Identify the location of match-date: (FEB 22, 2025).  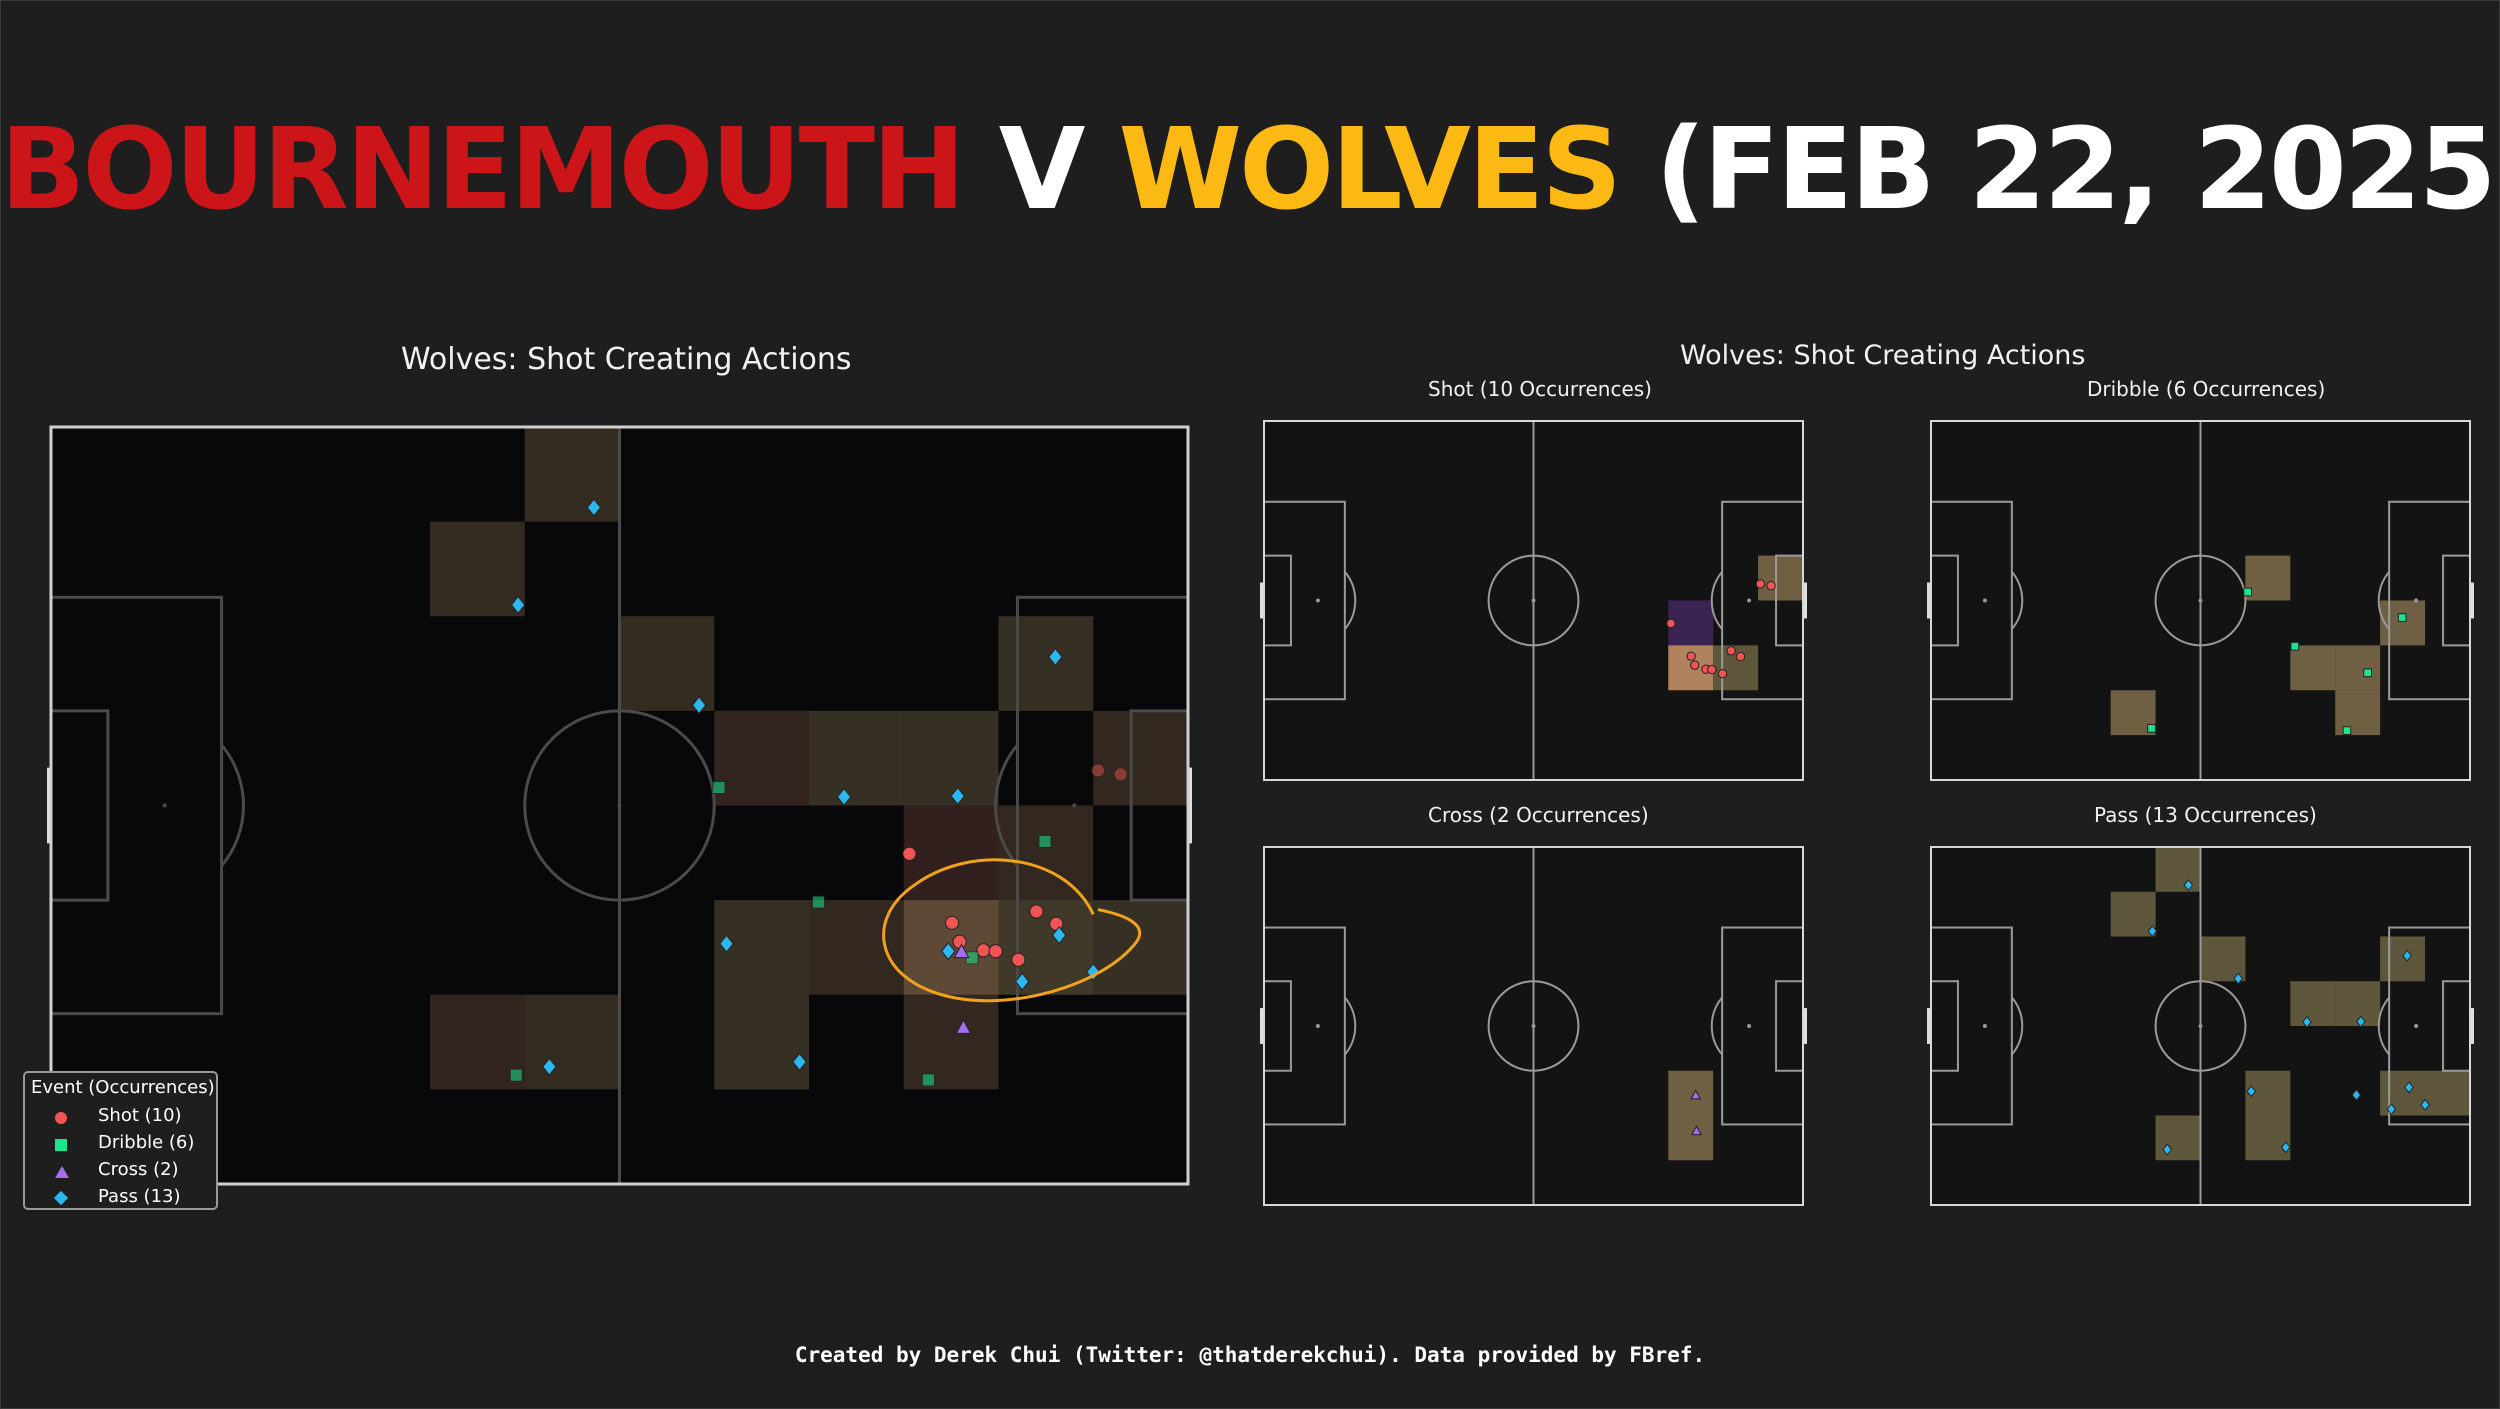
(2077, 170).